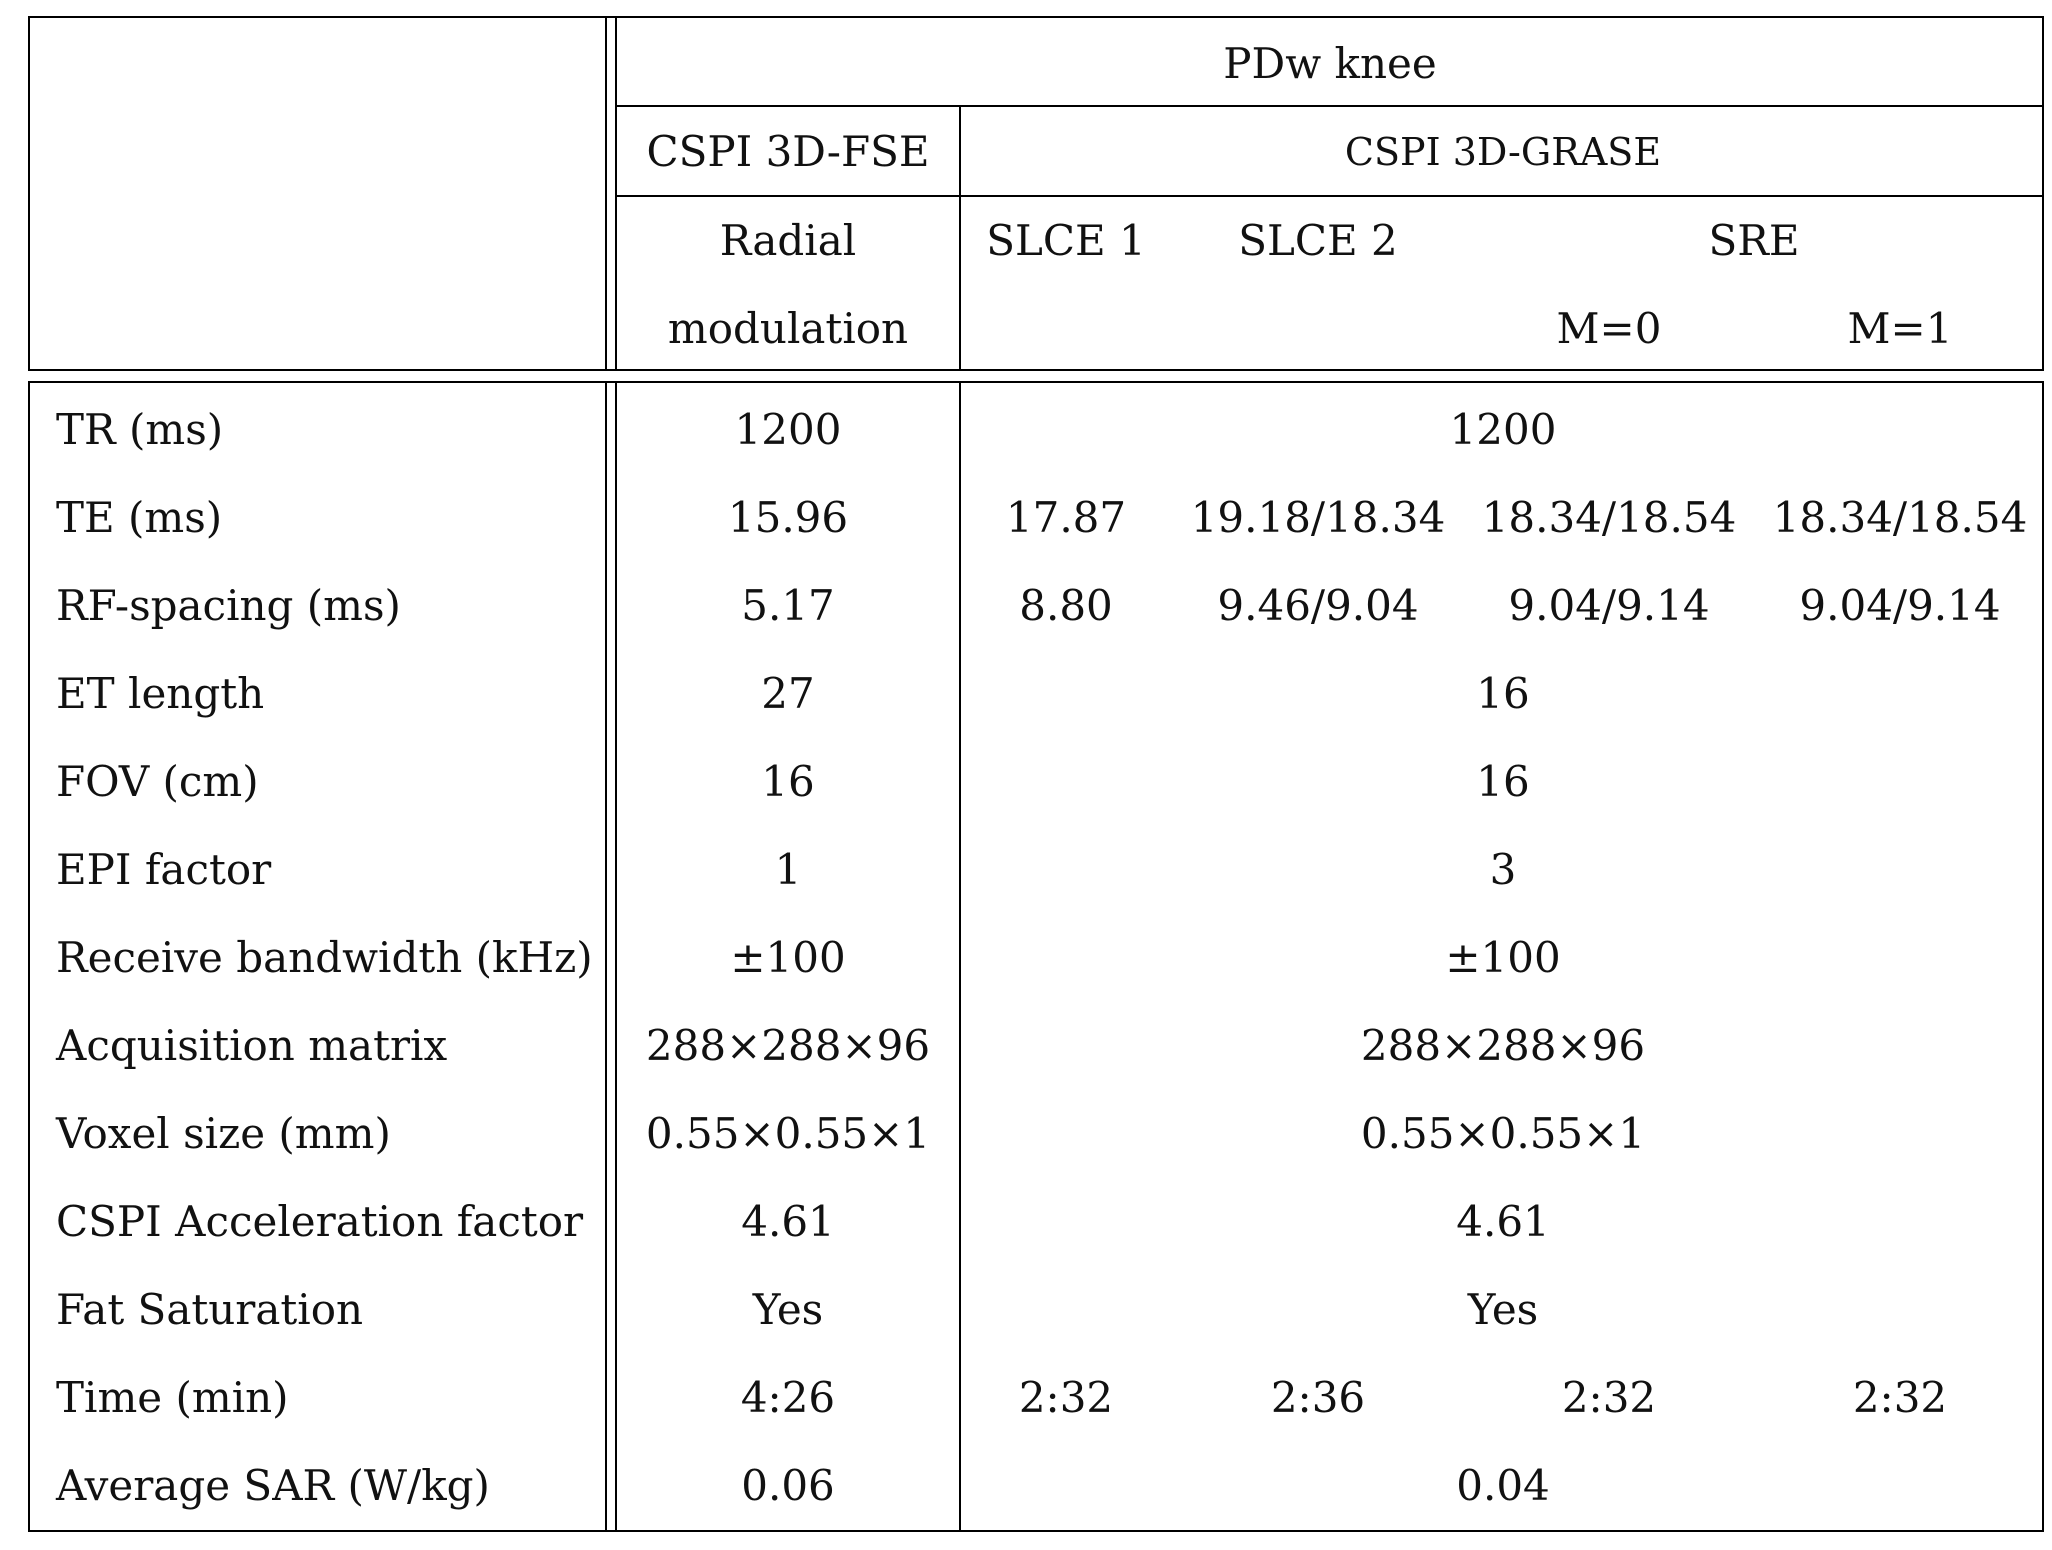 The width and height of the screenshot is (2052, 1550). Describe the element at coordinates (606, 193) in the screenshot. I see `header-double-rule-a` at that location.